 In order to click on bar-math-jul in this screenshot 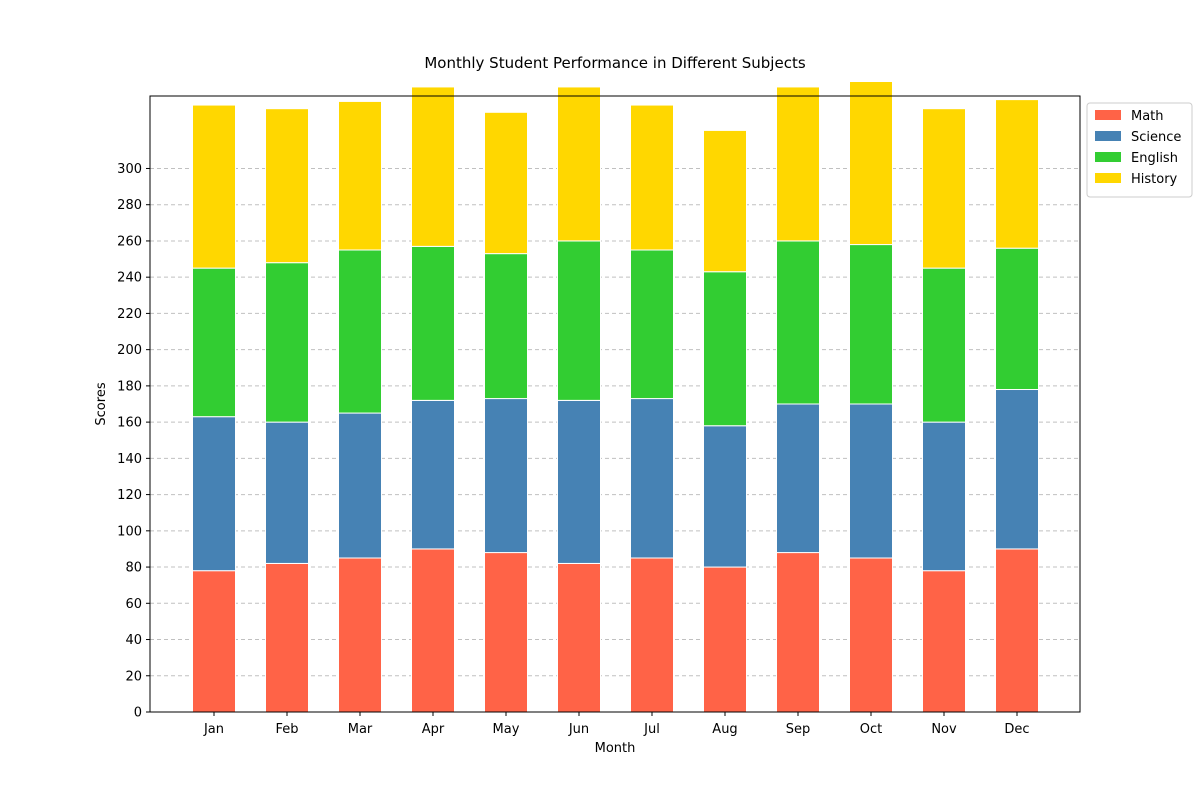, I will do `click(652, 635)`.